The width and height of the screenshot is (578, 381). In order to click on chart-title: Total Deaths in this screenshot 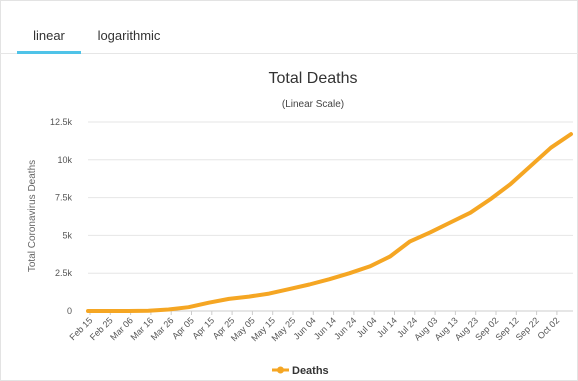, I will do `click(313, 78)`.